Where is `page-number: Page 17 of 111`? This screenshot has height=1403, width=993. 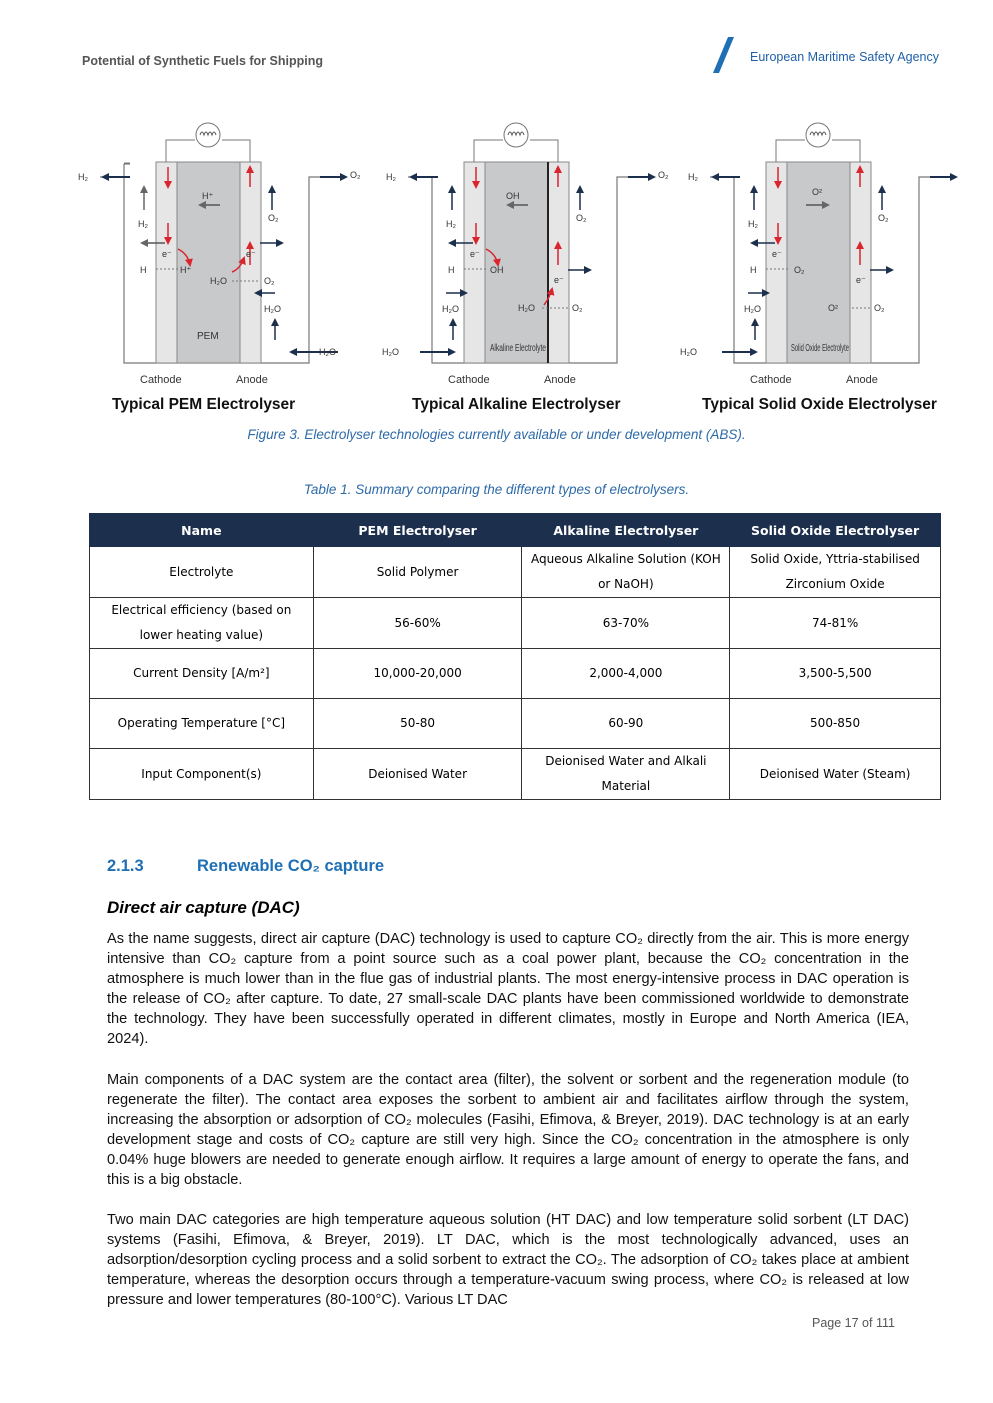 page-number: Page 17 of 111 is located at coordinates (853, 1323).